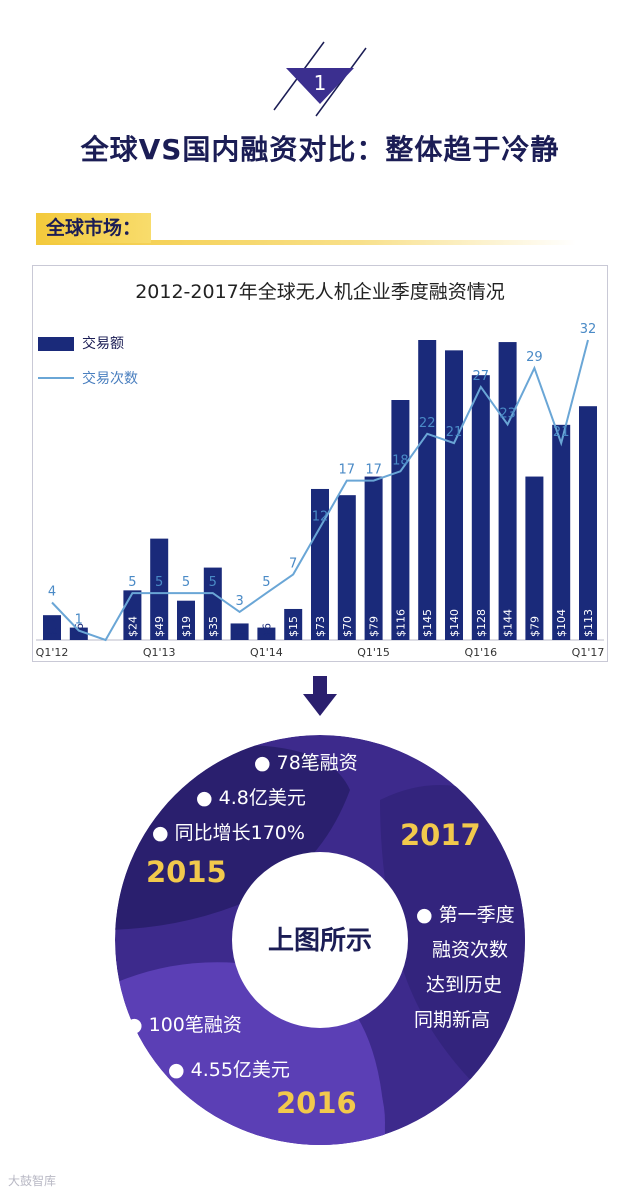 This screenshot has width=640, height=1195. I want to click on seg2015-item-amount: ● 4.8亿美元, so click(251, 798).